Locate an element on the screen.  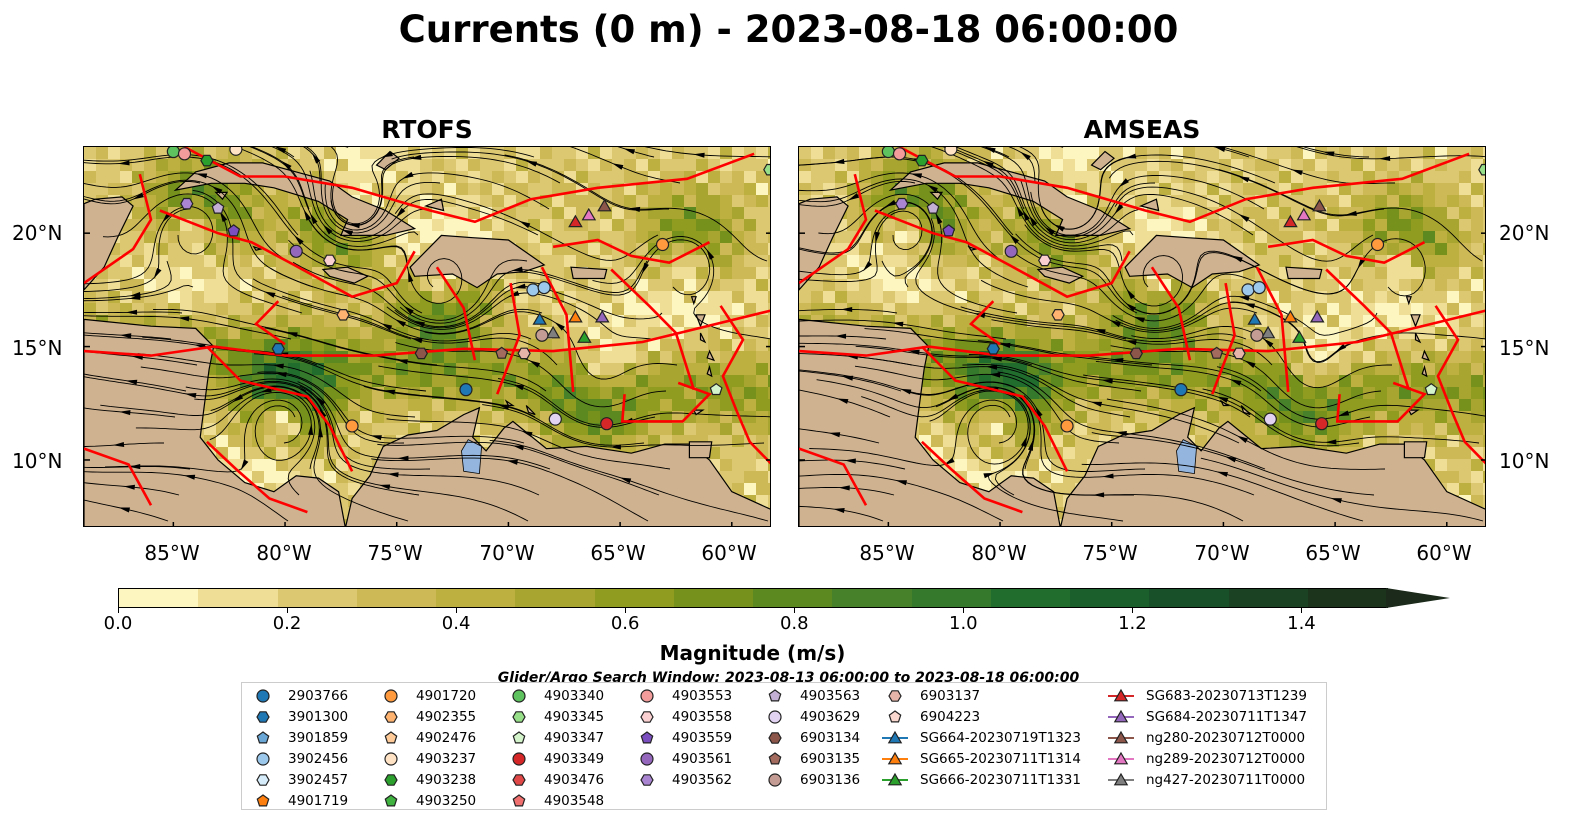
legend-item: ng427-20230711T0000 is located at coordinates (1206, 780).